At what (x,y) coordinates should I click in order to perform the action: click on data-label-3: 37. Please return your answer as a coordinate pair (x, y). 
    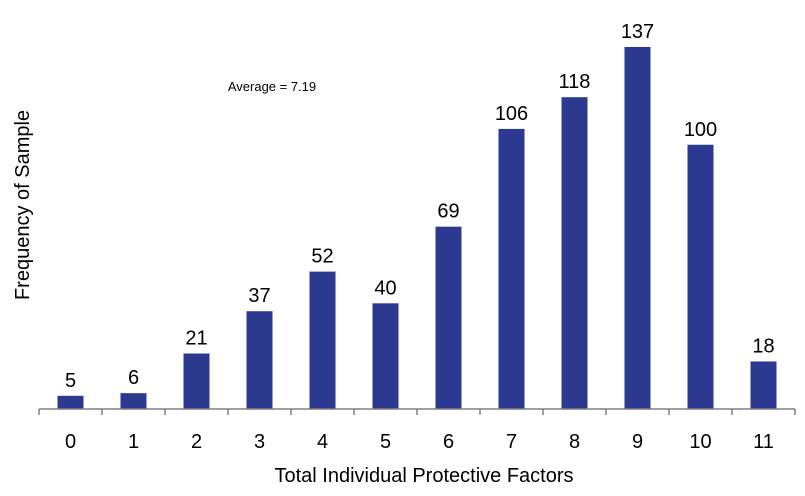
    Looking at the image, I should click on (259, 296).